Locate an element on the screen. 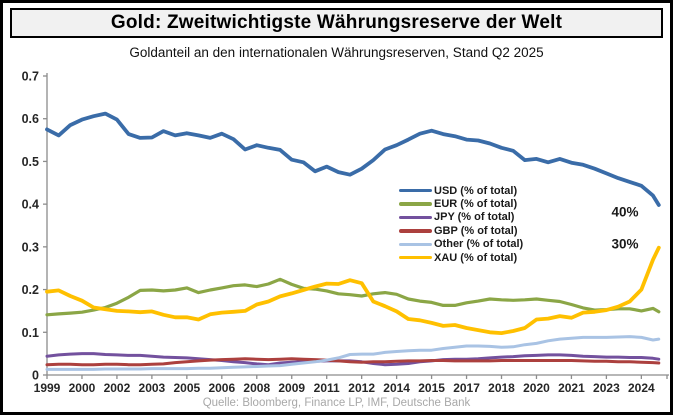 This screenshot has width=673, height=415. x-tick-label: 2017 is located at coordinates (466, 388).